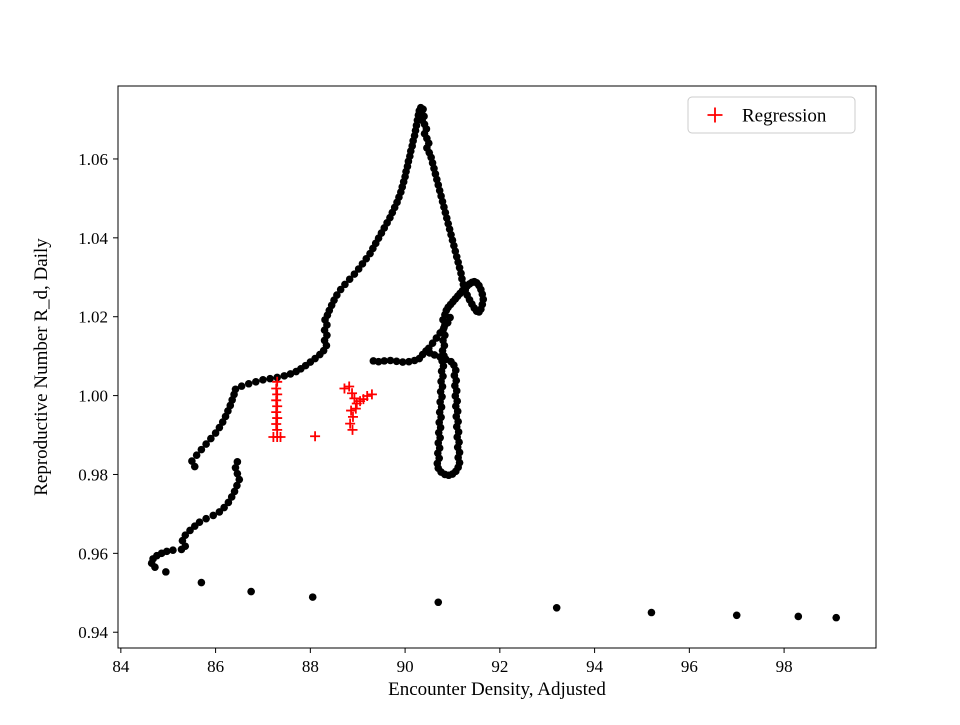 Image resolution: width=960 pixels, height=725 pixels. I want to click on regression-plus-icon, so click(715, 115).